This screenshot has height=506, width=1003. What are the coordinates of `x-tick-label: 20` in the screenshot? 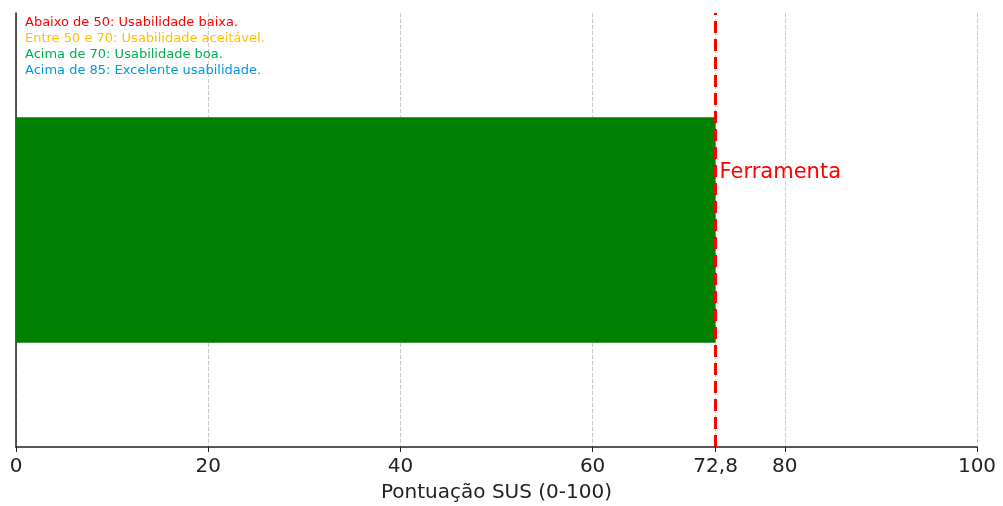 It's located at (208, 465).